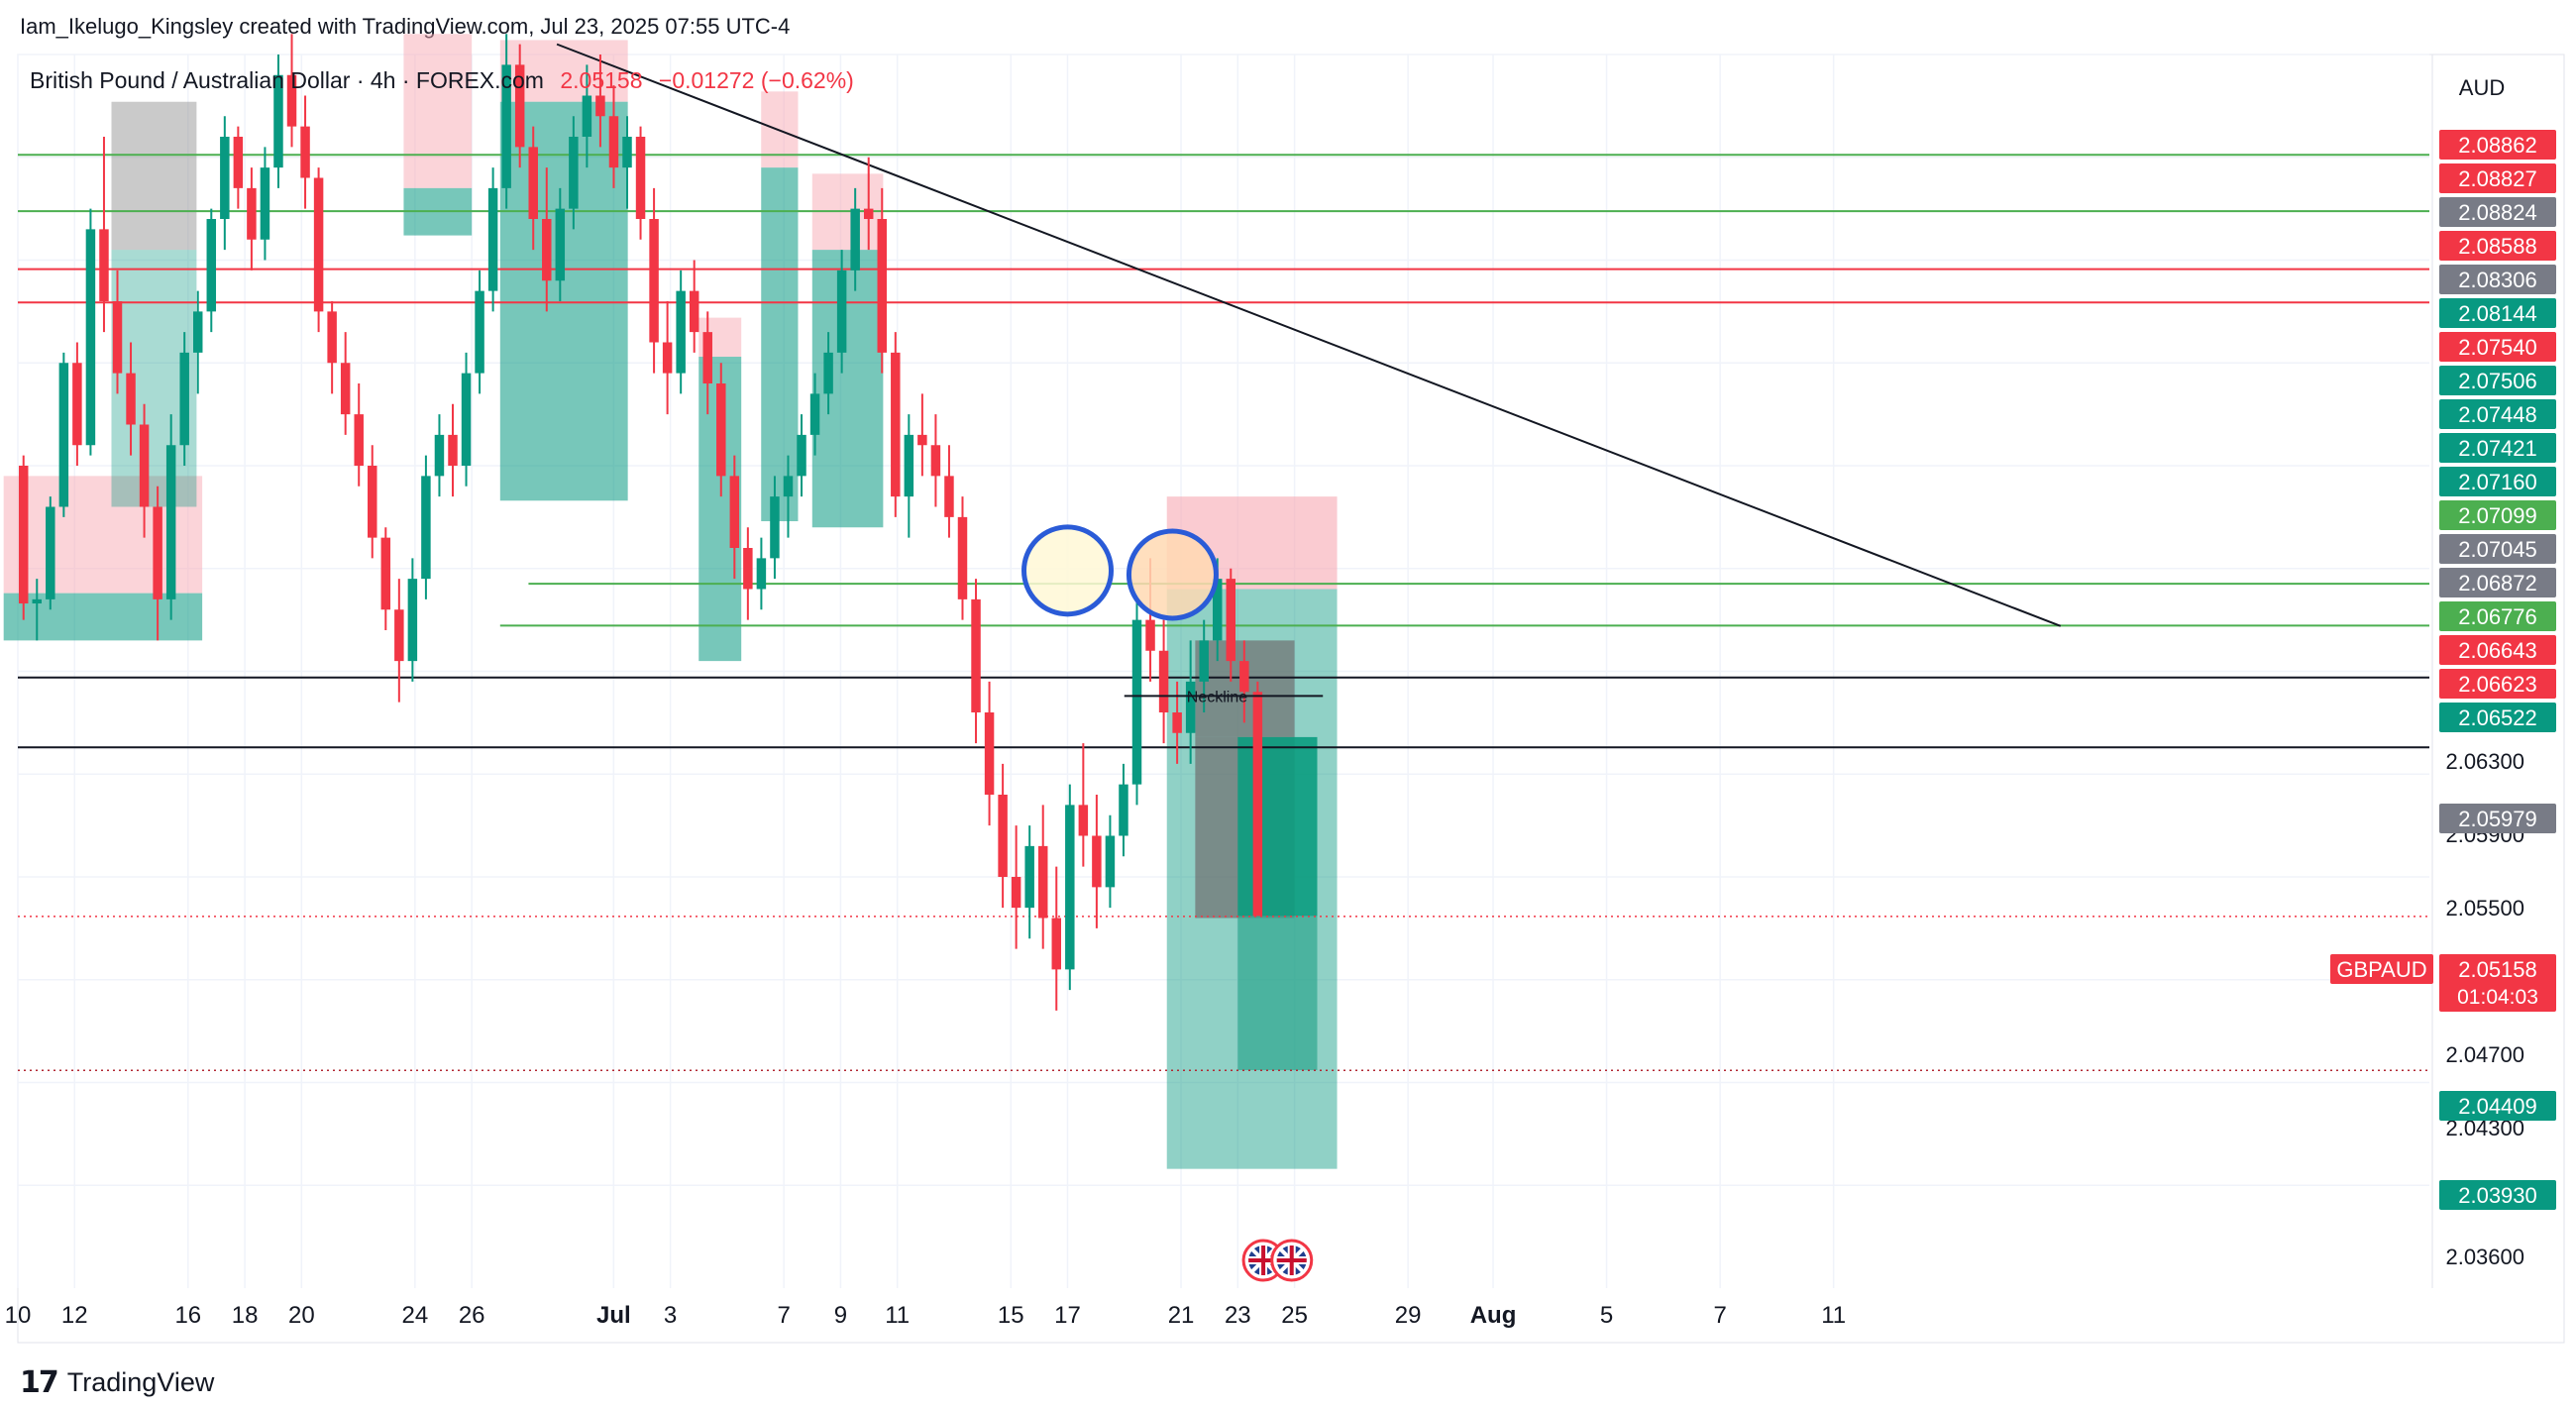  What do you see at coordinates (2484, 1054) in the screenshot?
I see `y-tick-label: 2.04700` at bounding box center [2484, 1054].